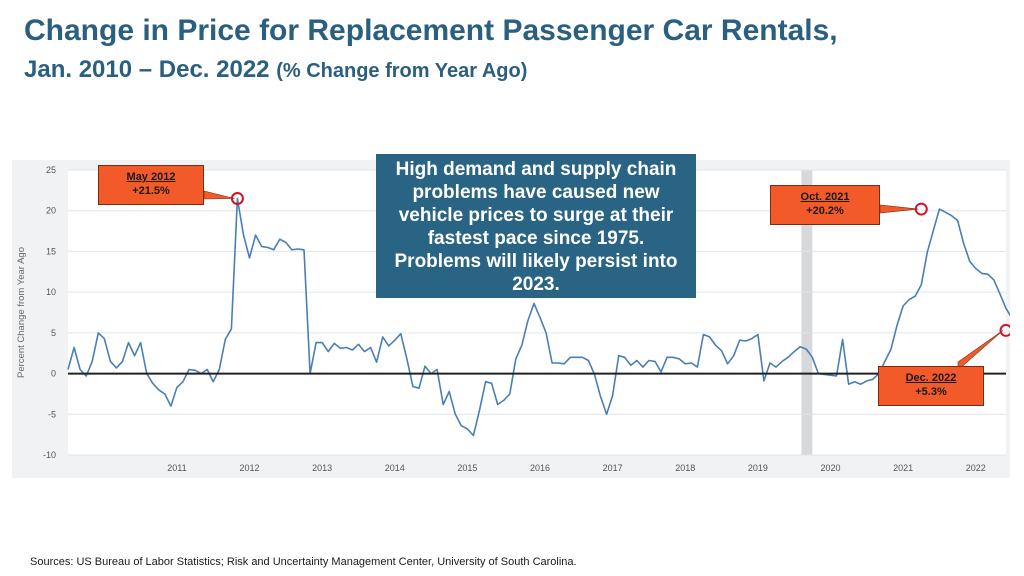  I want to click on x-tick-label: 2020, so click(830, 468).